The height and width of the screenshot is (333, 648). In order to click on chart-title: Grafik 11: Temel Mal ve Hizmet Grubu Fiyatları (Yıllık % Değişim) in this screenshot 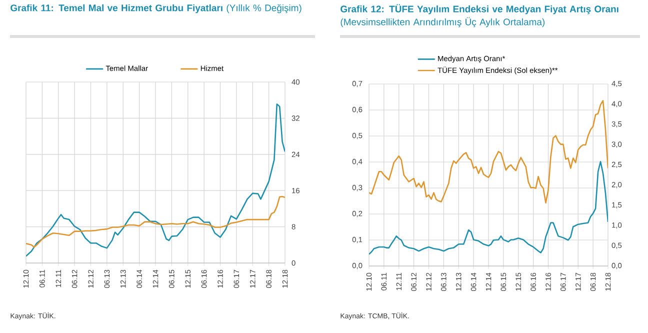, I will do `click(156, 9)`.